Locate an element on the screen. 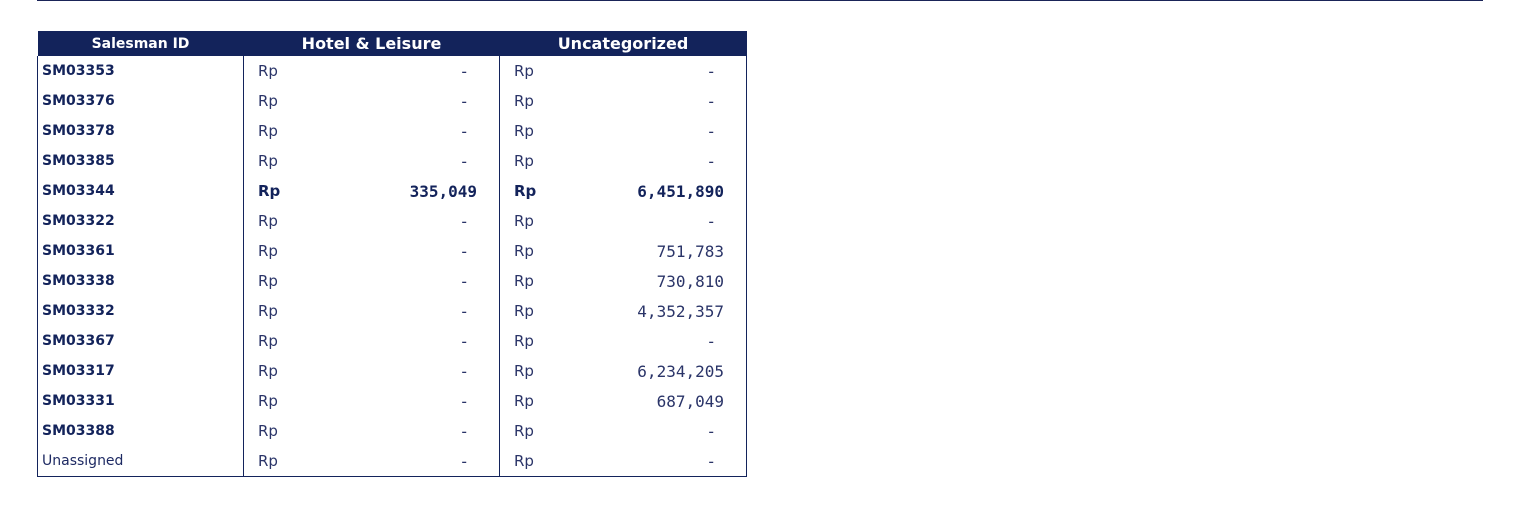 The height and width of the screenshot is (511, 1521). salesman-id-cell: SM03385 is located at coordinates (140, 161).